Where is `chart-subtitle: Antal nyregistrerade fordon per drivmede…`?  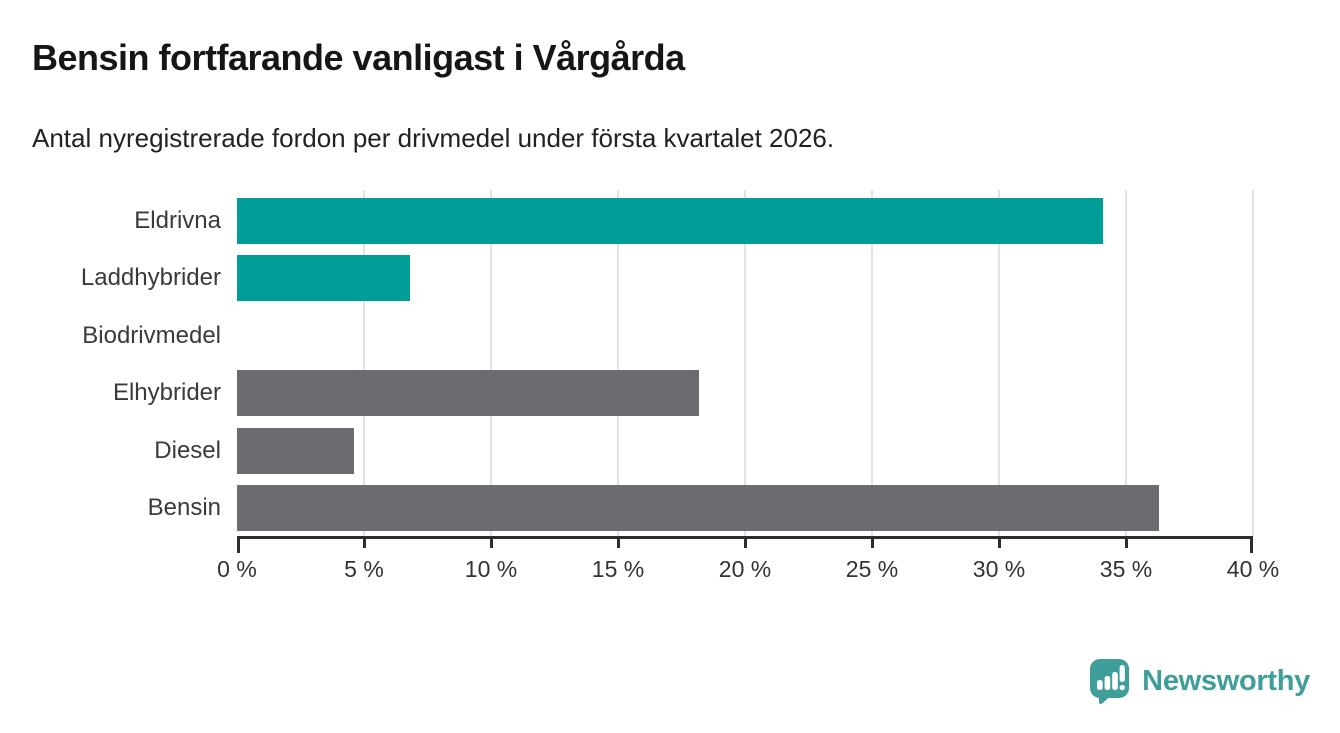
chart-subtitle: Antal nyregistrerade fordon per drivmede… is located at coordinates (433, 138).